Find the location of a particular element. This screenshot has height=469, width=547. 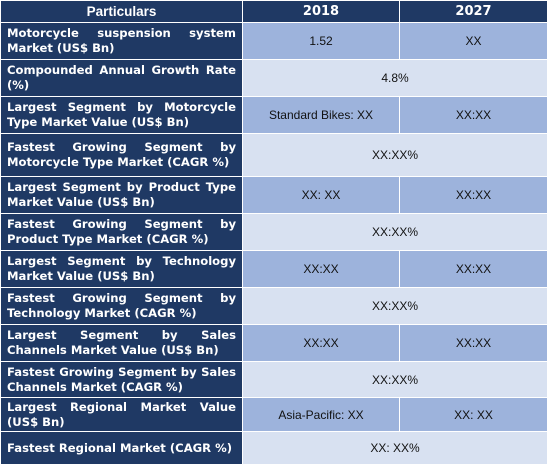

value-2018: 1.52 is located at coordinates (321, 41).